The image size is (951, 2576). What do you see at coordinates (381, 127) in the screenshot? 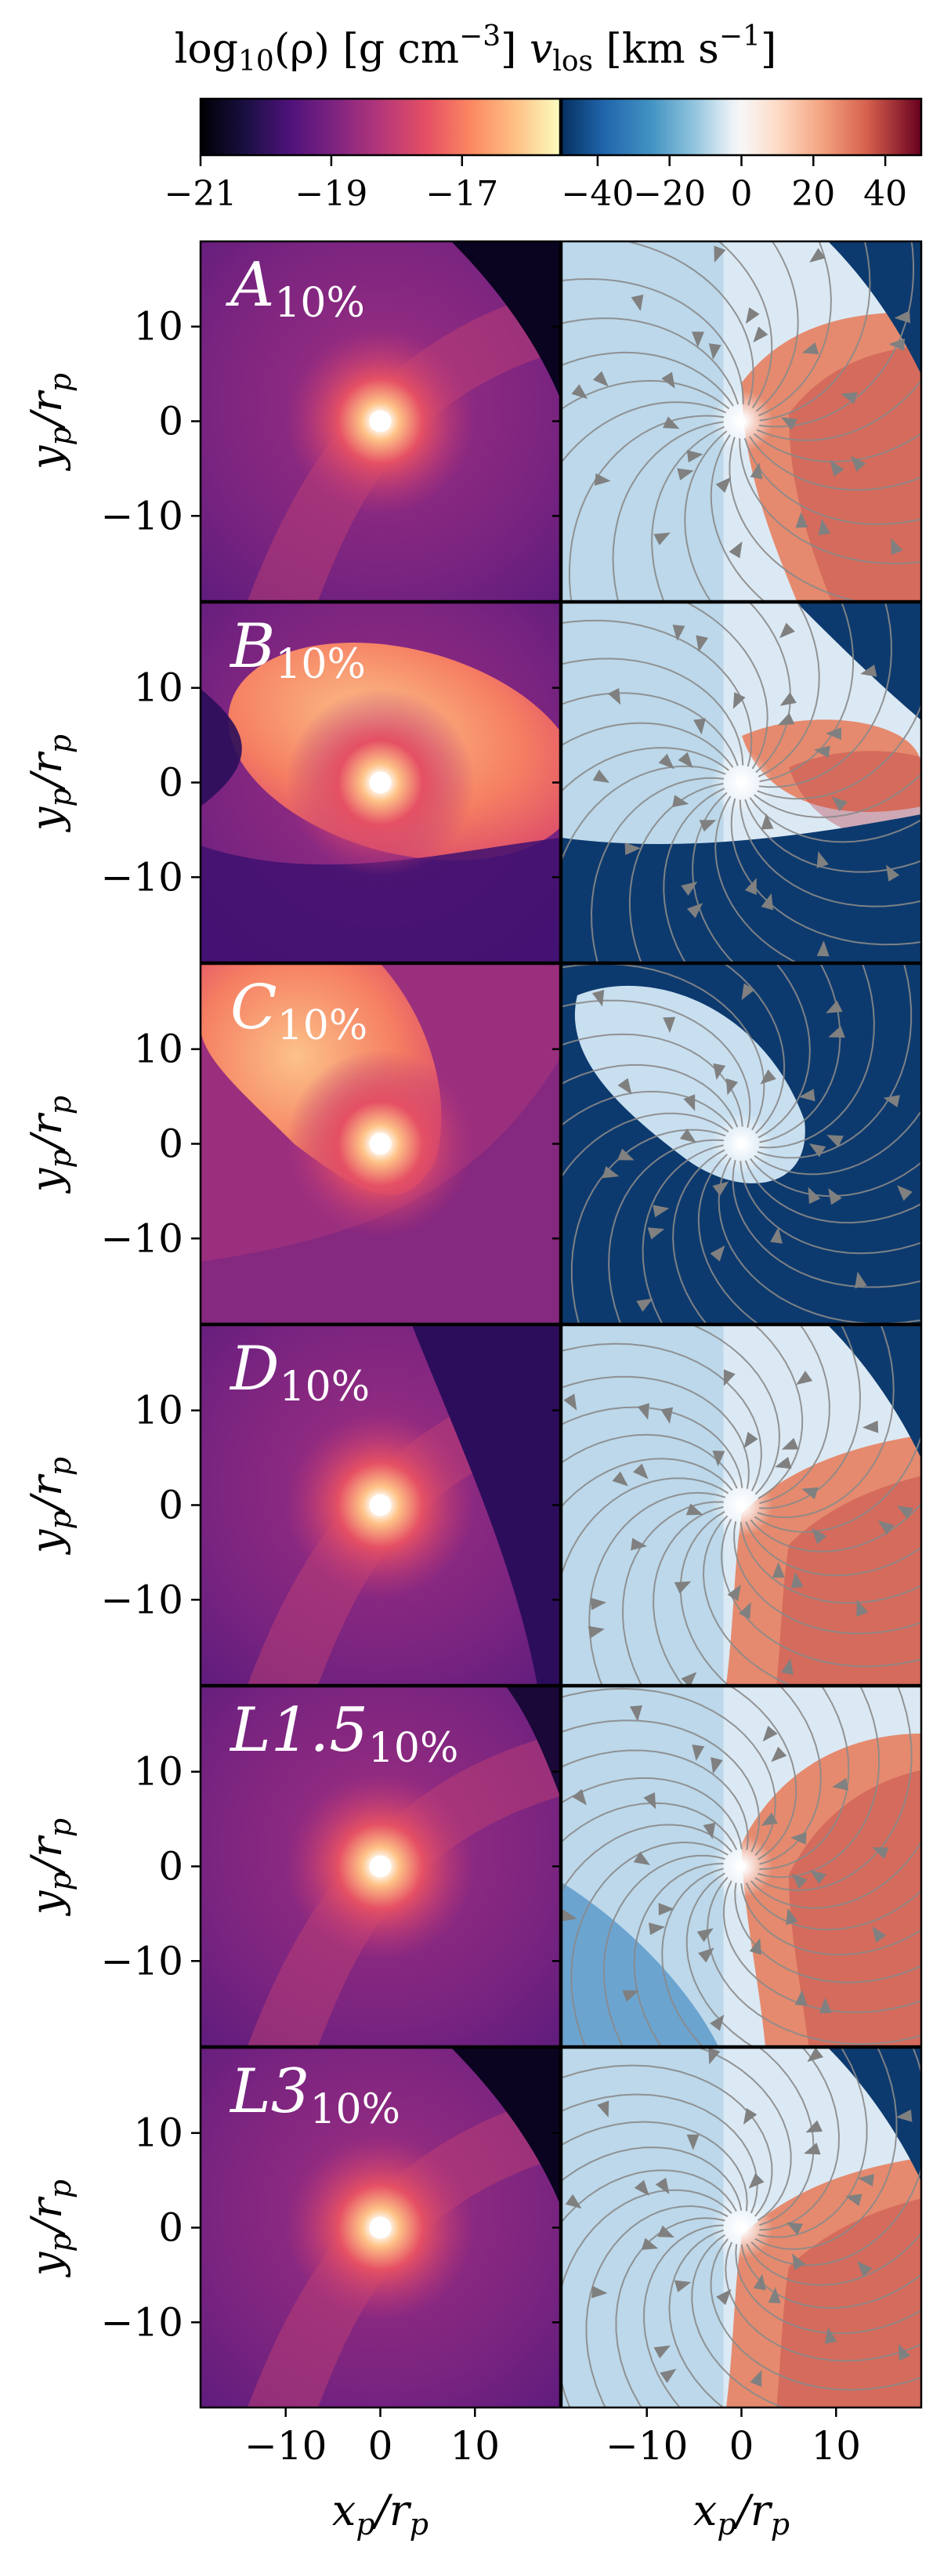
I see `density-colorbar` at bounding box center [381, 127].